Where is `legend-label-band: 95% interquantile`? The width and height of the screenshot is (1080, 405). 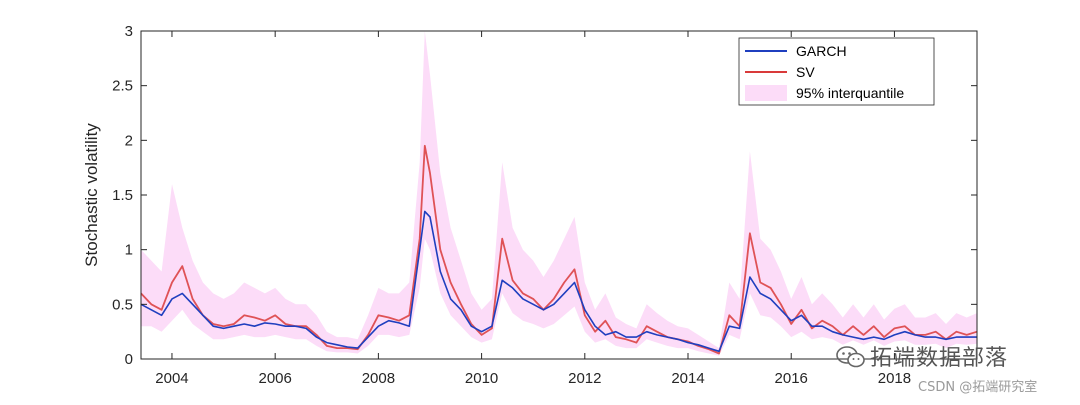
legend-label-band: 95% interquantile is located at coordinates (850, 93).